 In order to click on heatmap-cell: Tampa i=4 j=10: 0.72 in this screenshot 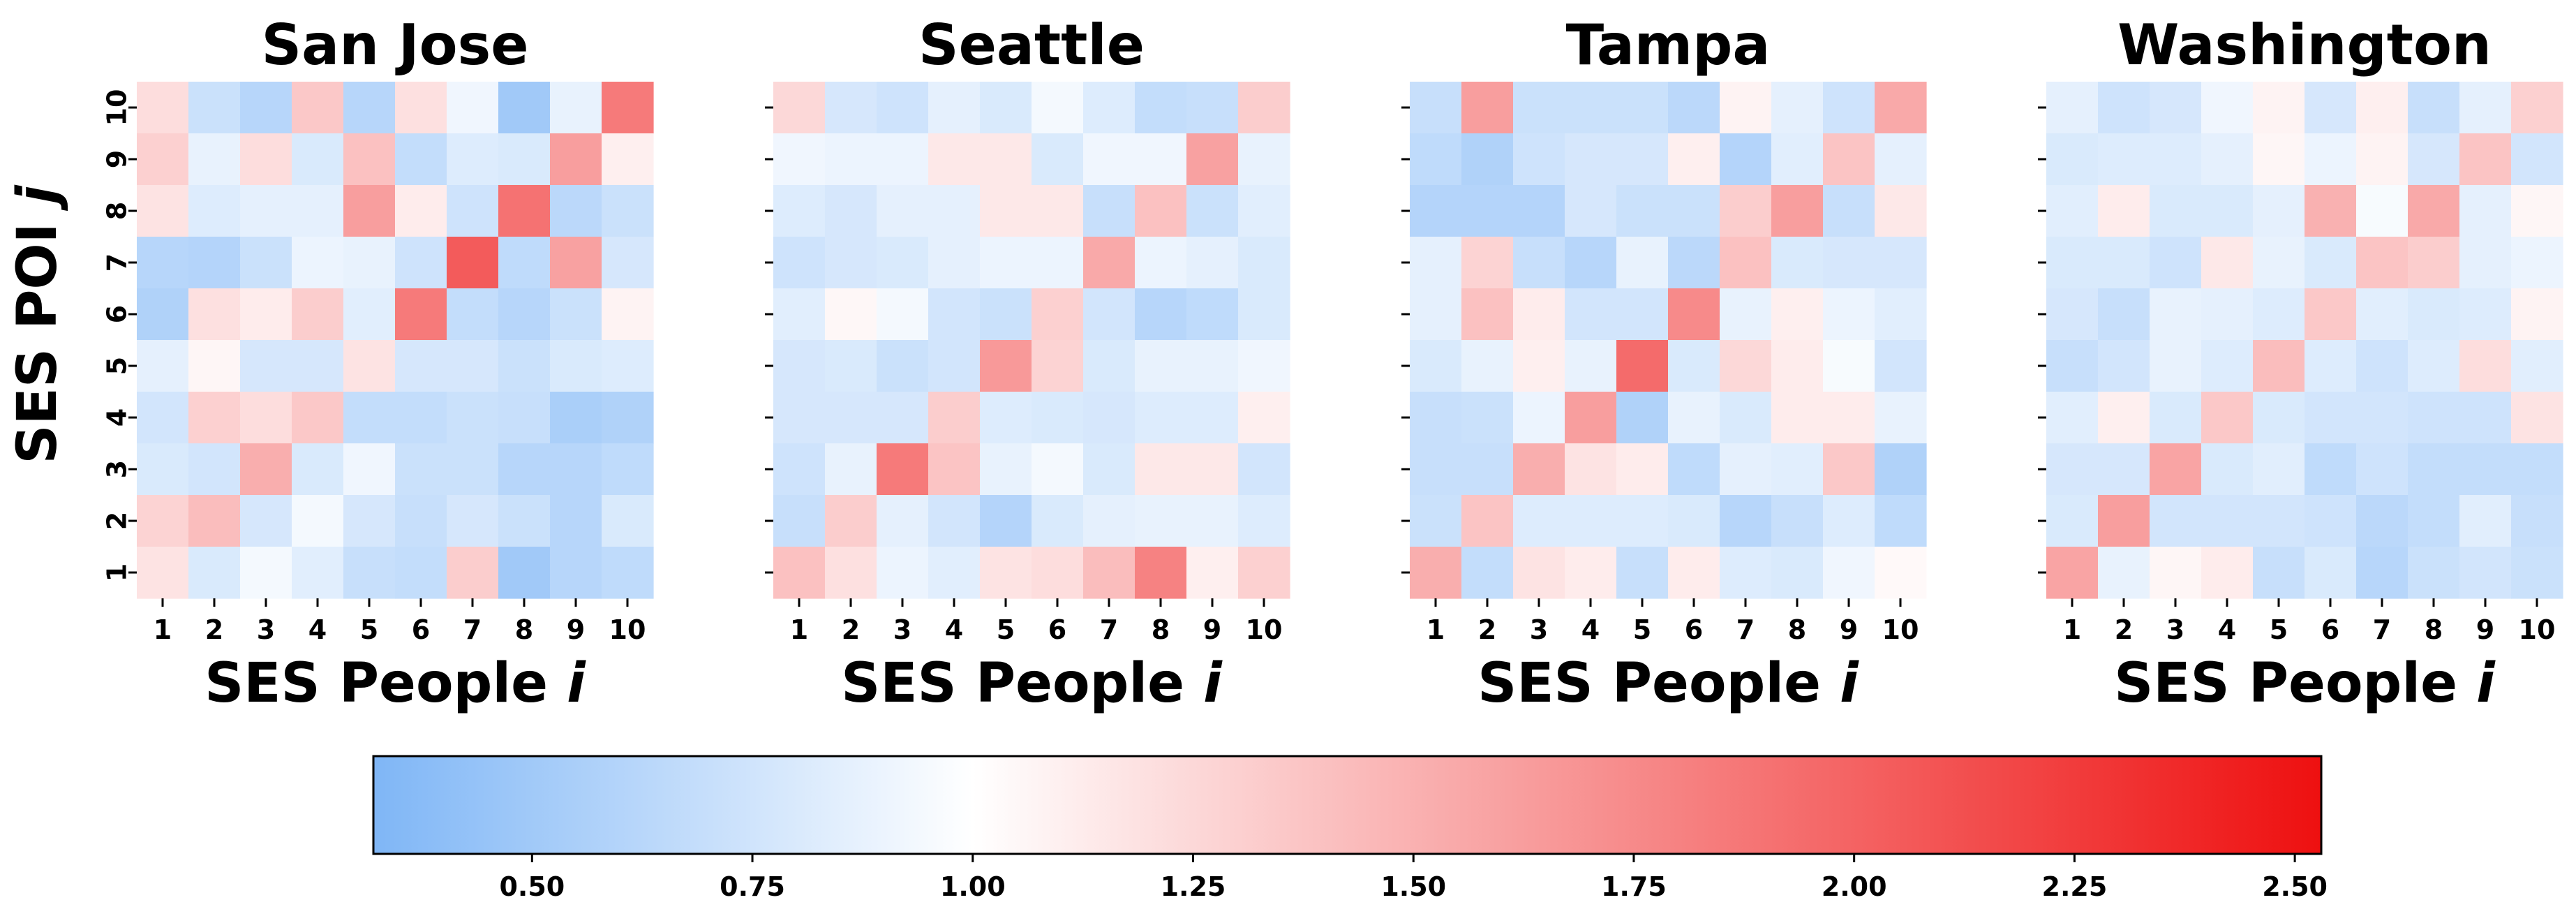, I will do `click(1591, 108)`.